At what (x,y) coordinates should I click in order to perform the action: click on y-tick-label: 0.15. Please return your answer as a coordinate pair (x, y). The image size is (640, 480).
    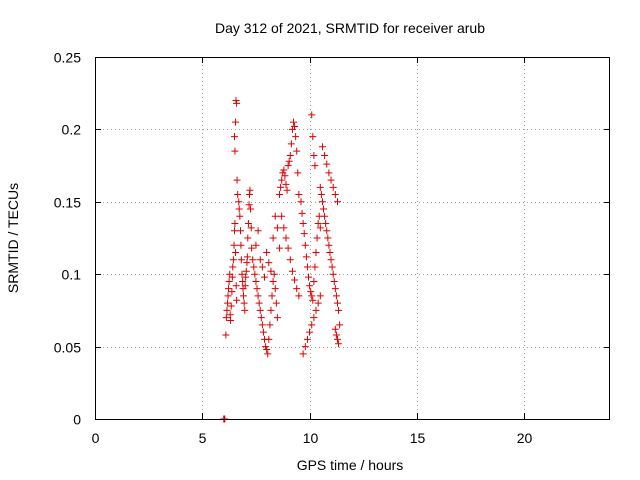
    Looking at the image, I should click on (67, 203).